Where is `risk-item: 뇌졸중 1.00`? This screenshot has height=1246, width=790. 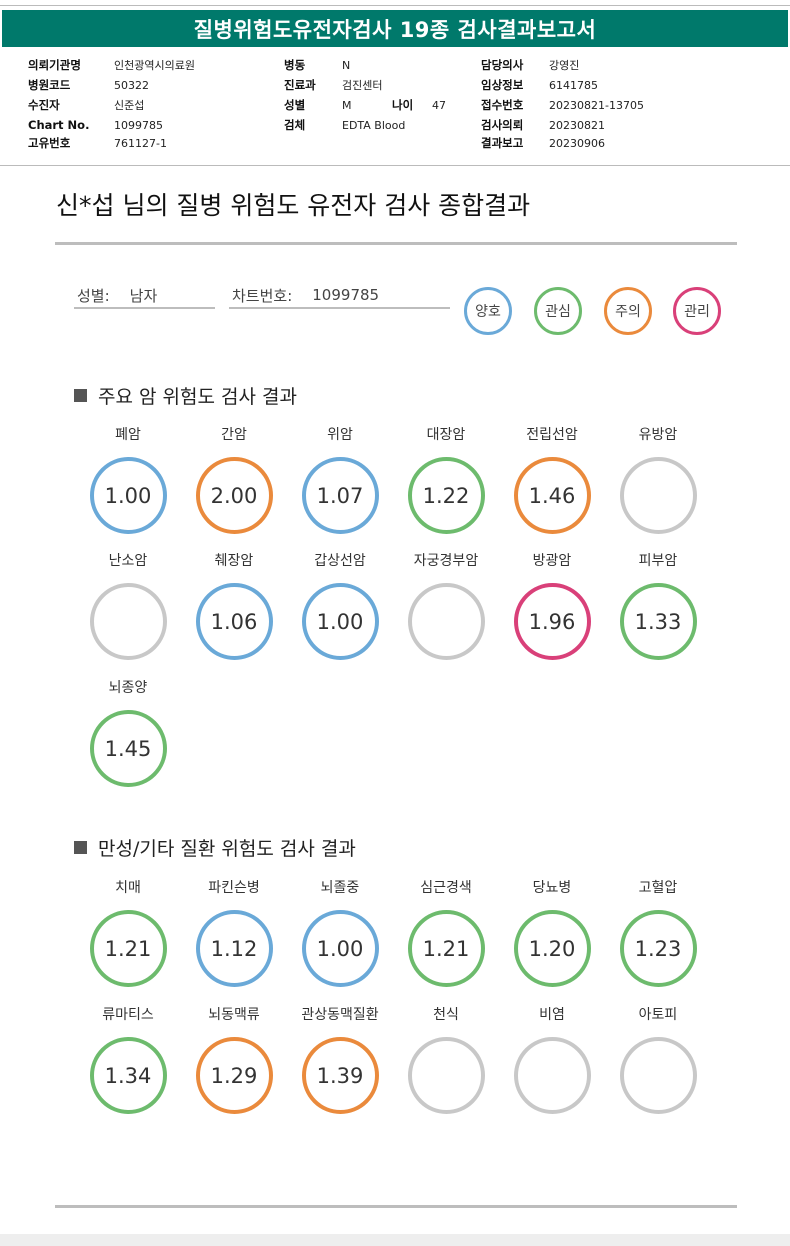
risk-item: 뇌졸중 1.00 is located at coordinates (340, 932).